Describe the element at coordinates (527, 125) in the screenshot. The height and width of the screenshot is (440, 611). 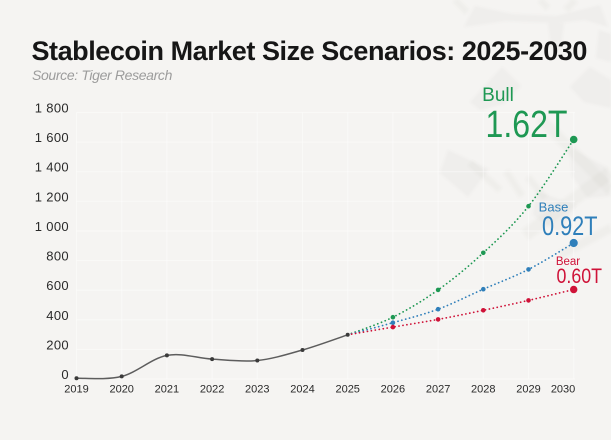
I see `svg-text: 1.62T` at that location.